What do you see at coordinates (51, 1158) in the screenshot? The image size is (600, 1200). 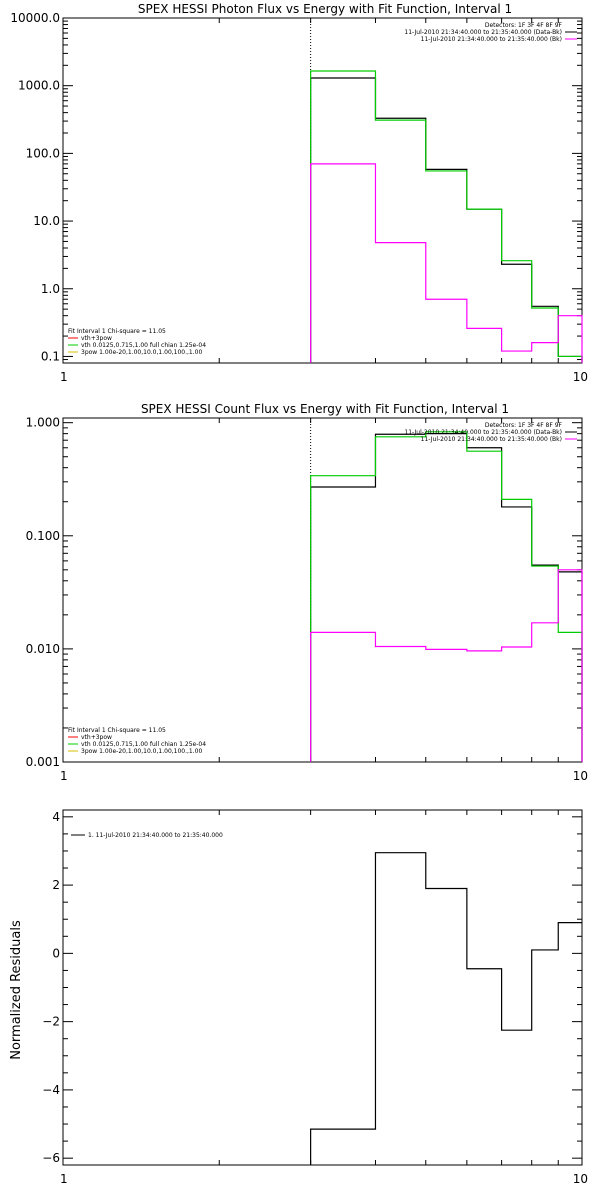 I see `y-tick-label: −6` at bounding box center [51, 1158].